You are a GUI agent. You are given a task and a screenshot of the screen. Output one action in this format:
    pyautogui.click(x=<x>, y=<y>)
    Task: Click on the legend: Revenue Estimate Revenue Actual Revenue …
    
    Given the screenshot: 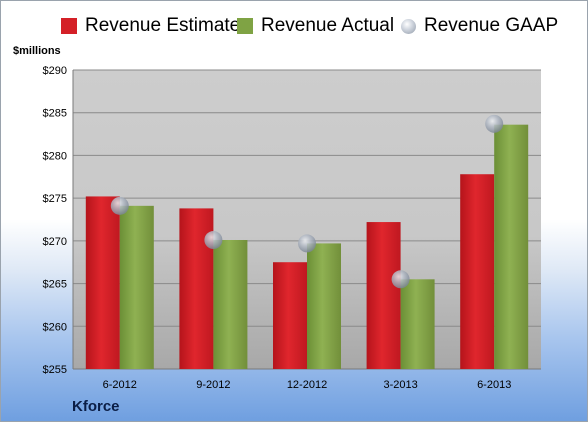 What is the action you would take?
    pyautogui.click(x=294, y=28)
    